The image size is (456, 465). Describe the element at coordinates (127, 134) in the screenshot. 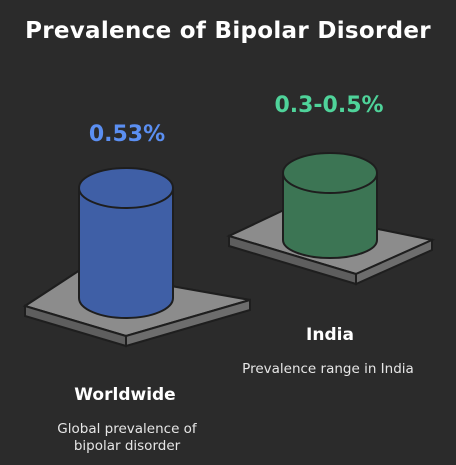

I see `worldwide-value: 0.53%` at that location.